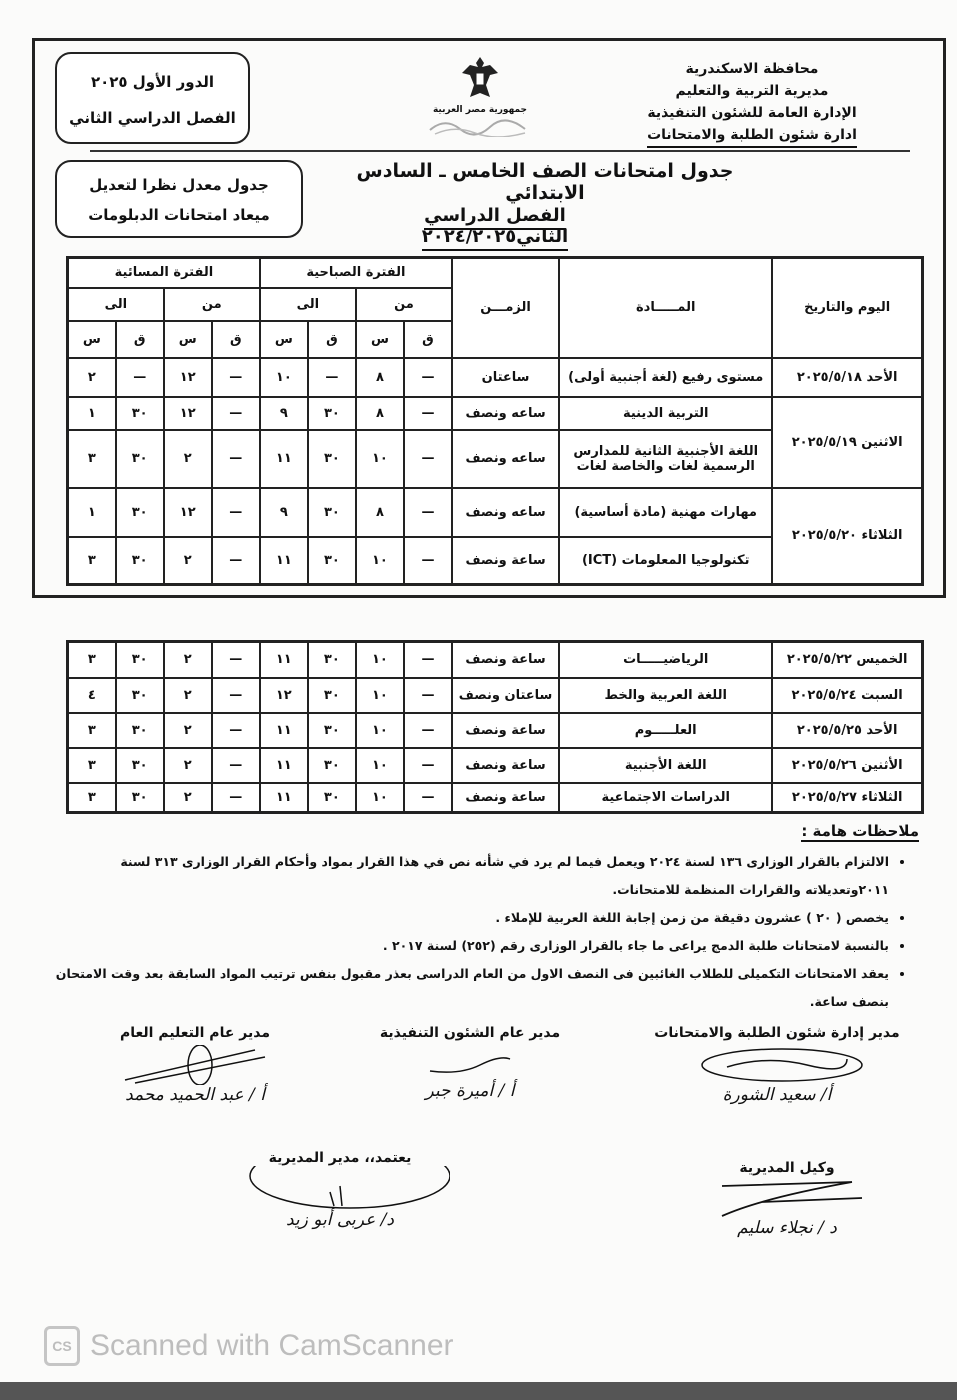 Image resolution: width=957 pixels, height=1400 pixels. I want to click on watermark-text: Scanned with CamScanner, so click(272, 1345).